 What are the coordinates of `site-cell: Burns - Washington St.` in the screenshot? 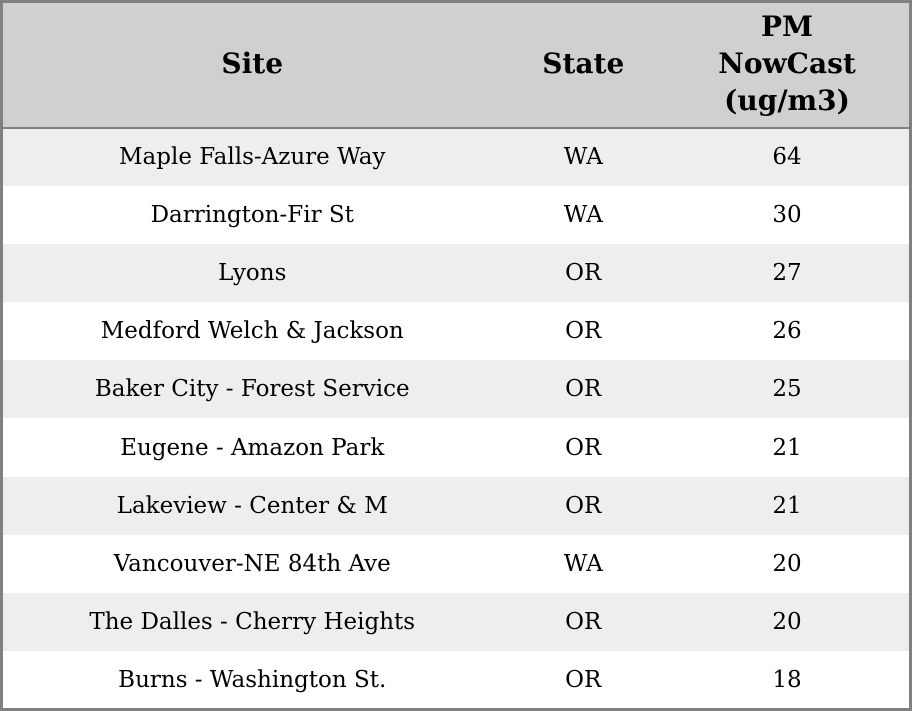 It's located at (252, 679).